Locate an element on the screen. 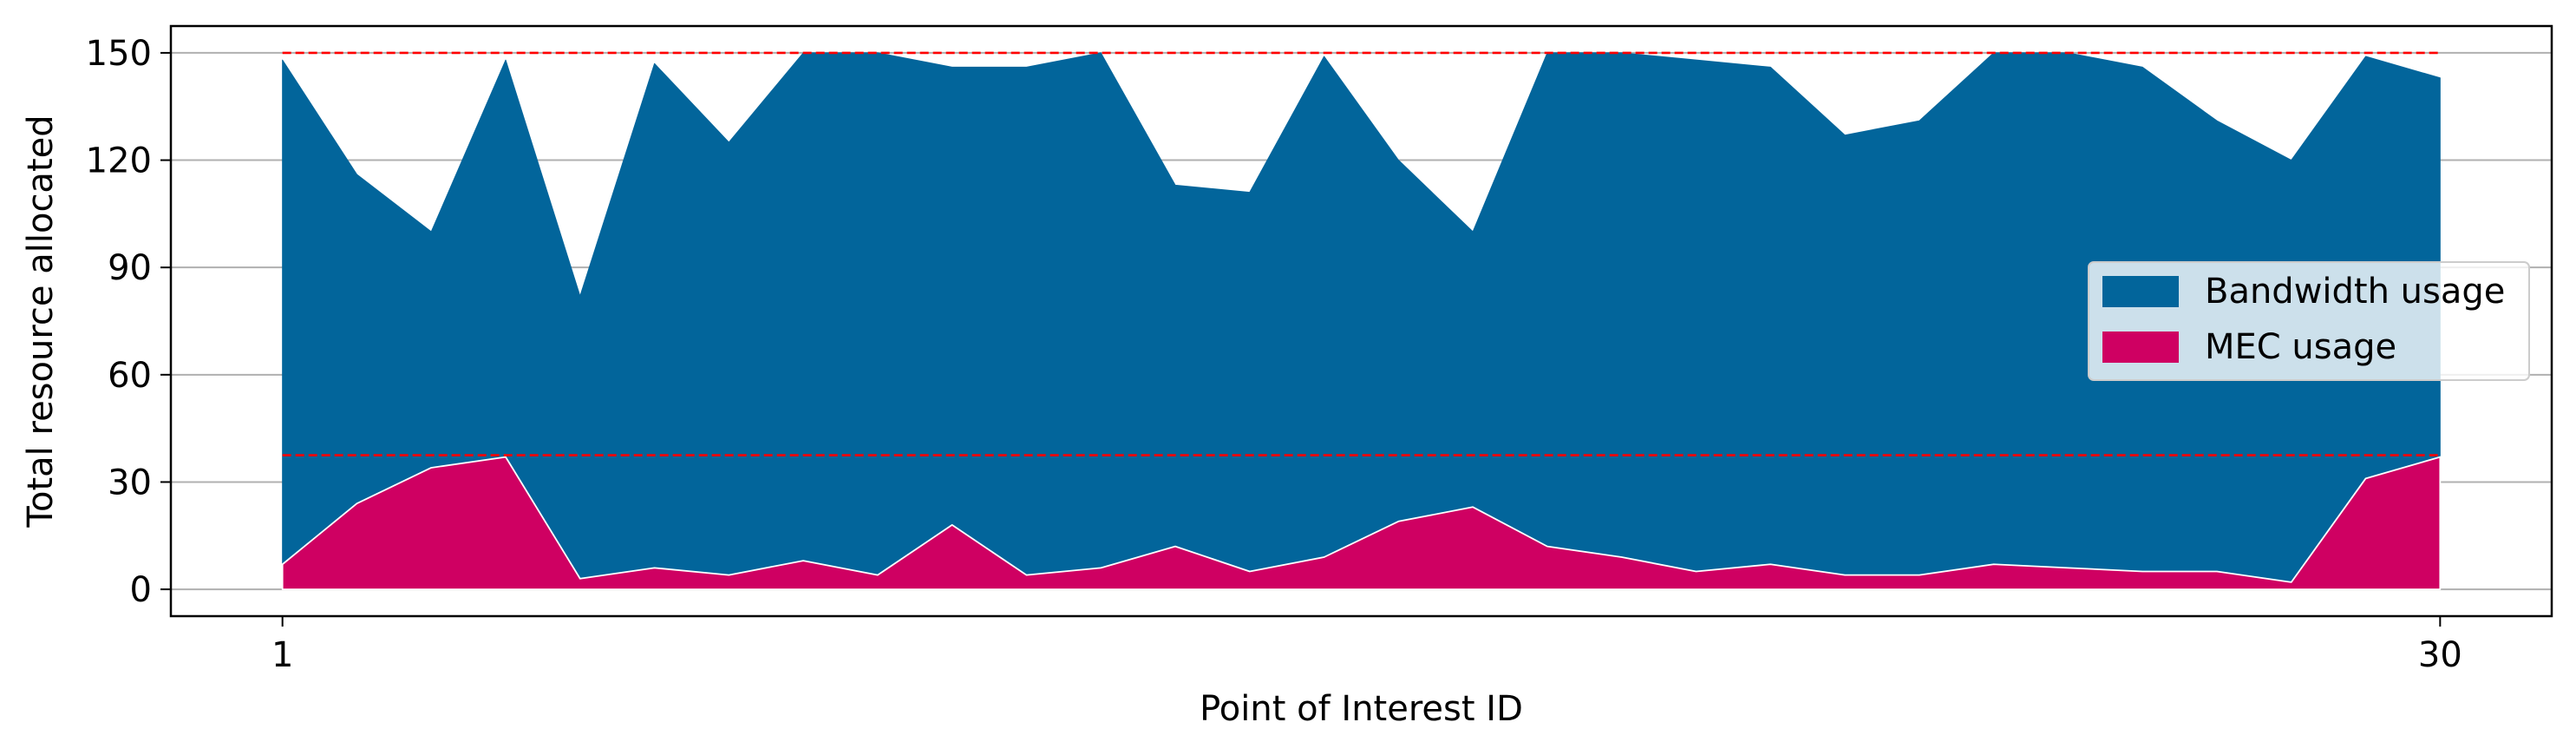 This screenshot has height=755, width=2576. legend: Bandwidth usage MEC usage is located at coordinates (2309, 321).